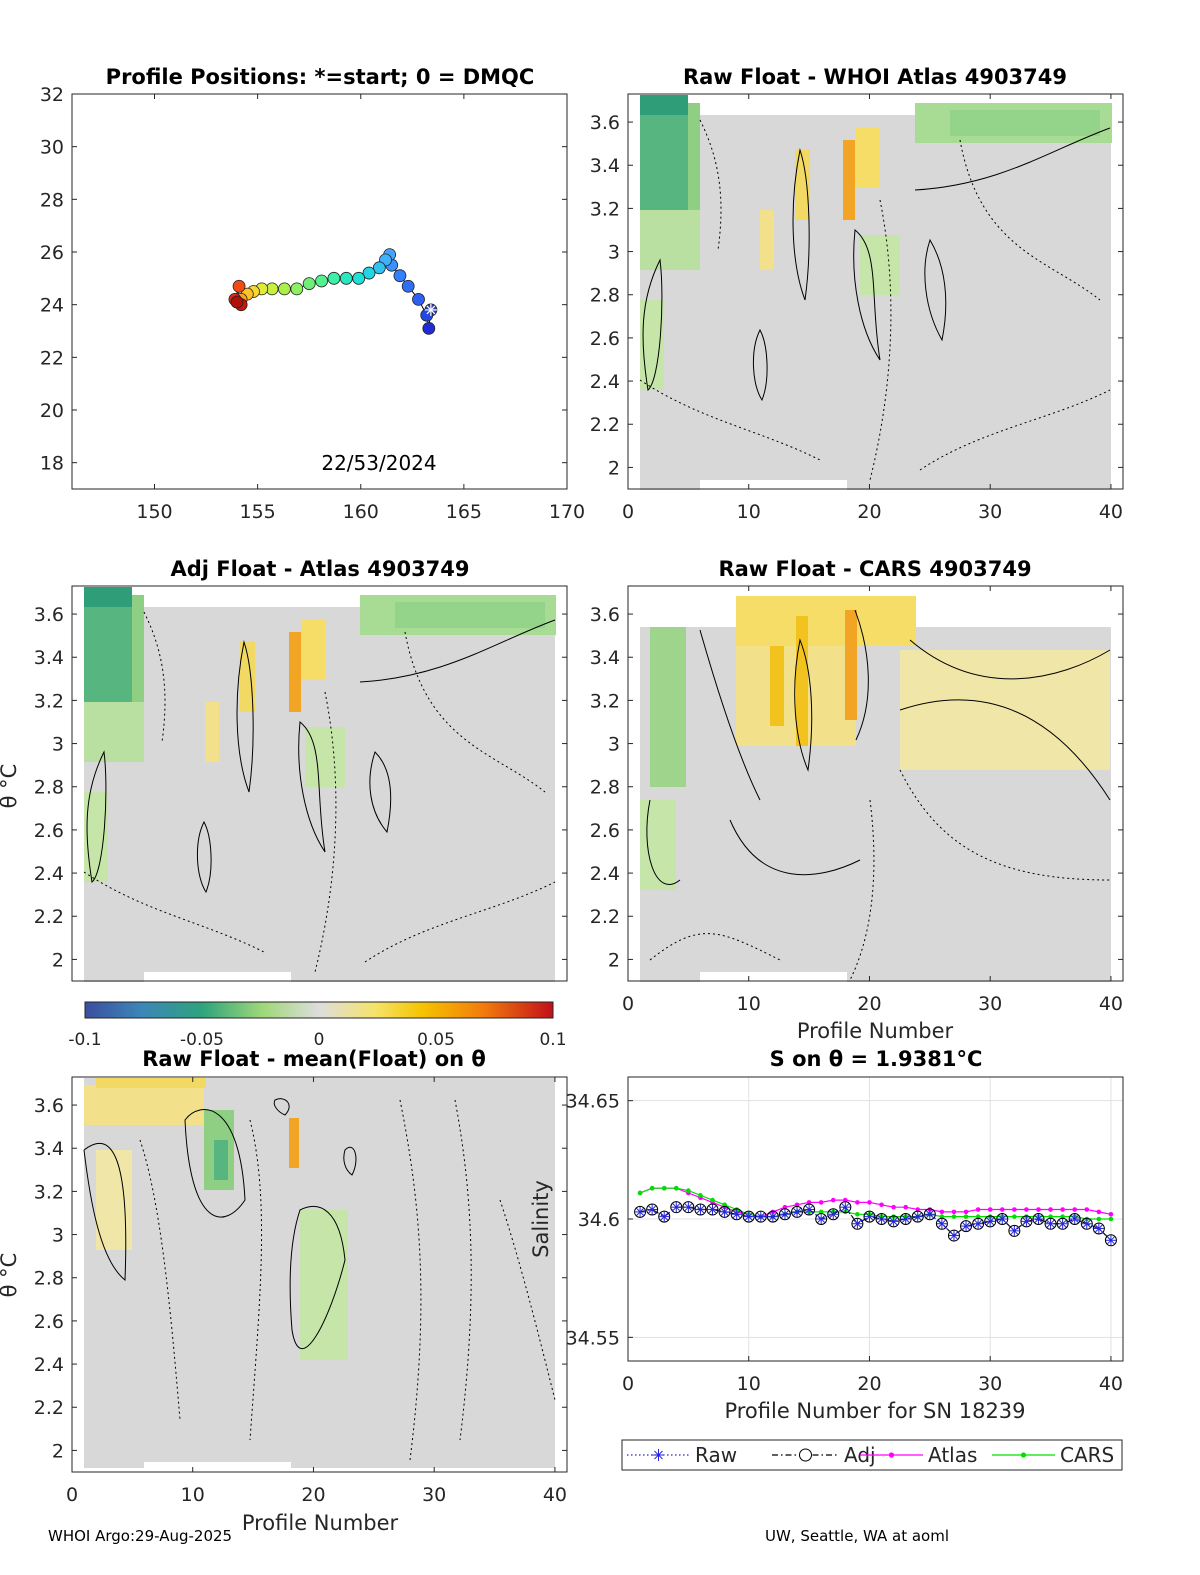  I want to click on y-tick-label: 2.4, so click(49, 874).